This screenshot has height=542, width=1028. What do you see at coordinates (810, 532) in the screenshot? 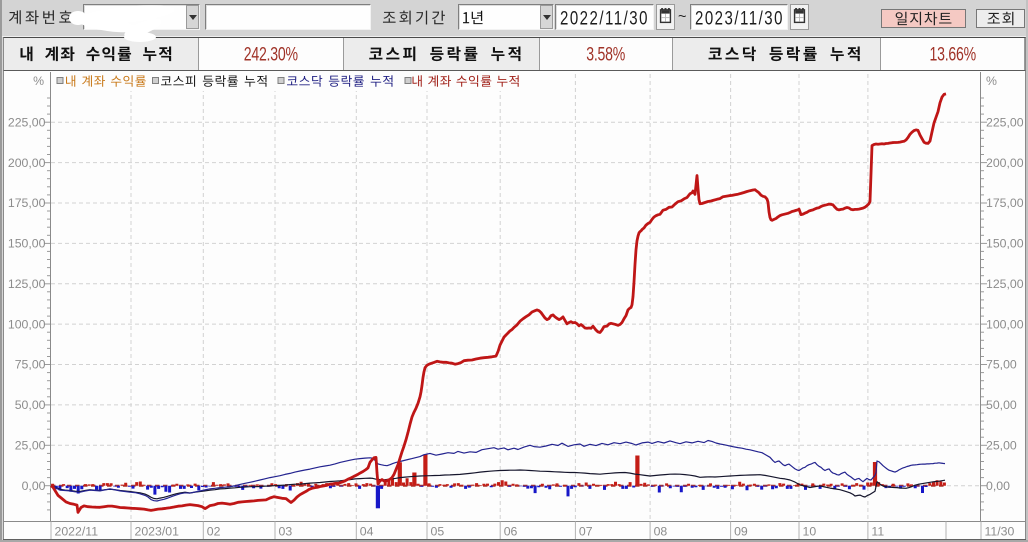
I see `svg-text: 10` at bounding box center [810, 532].